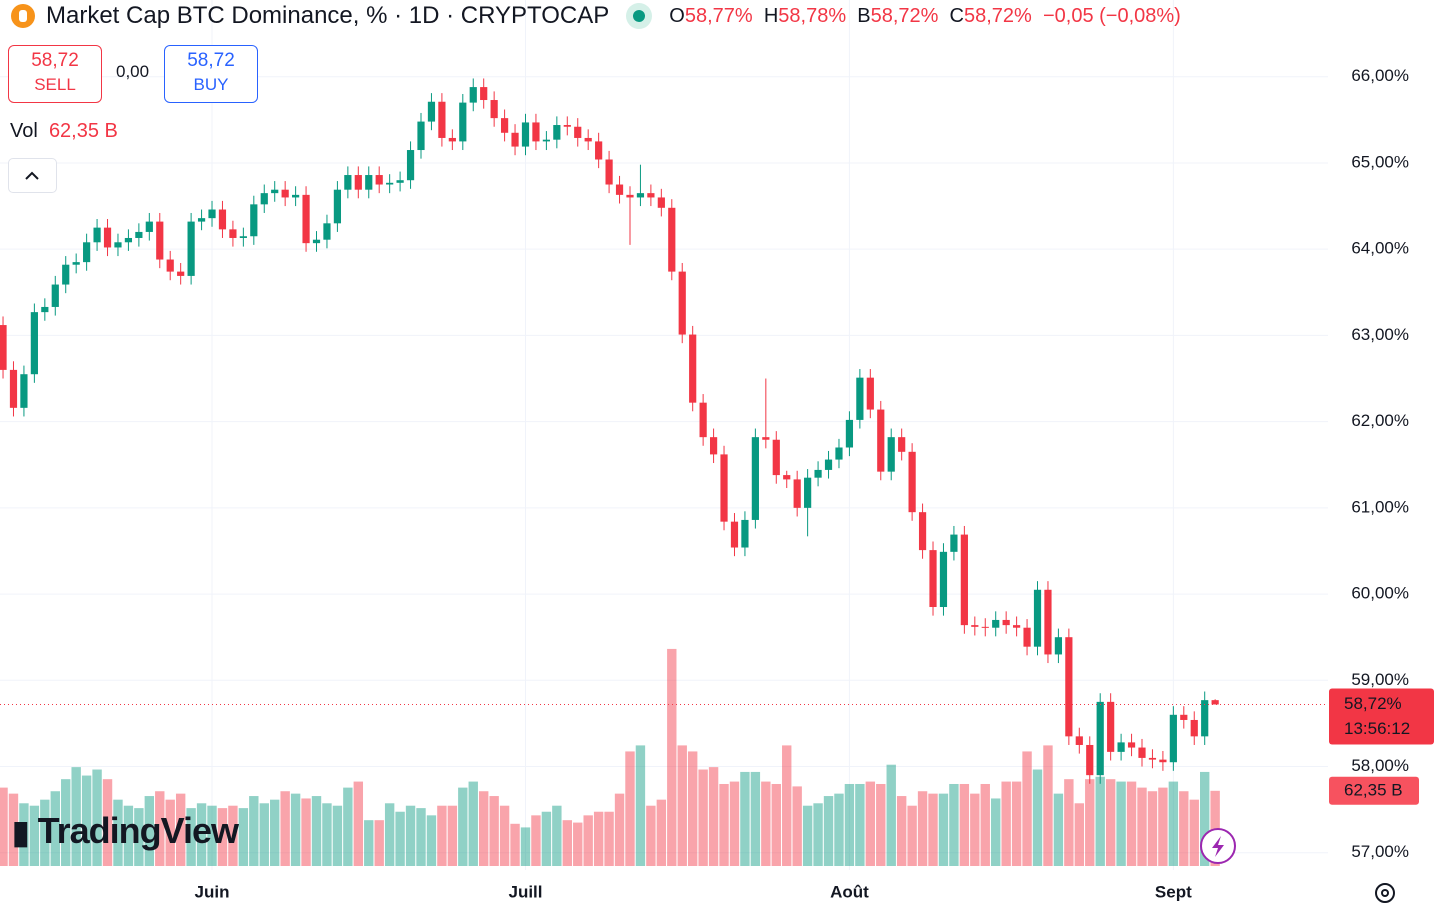 The image size is (1440, 915). Describe the element at coordinates (1380, 679) in the screenshot. I see `y-tick-label: 59,00%` at that location.